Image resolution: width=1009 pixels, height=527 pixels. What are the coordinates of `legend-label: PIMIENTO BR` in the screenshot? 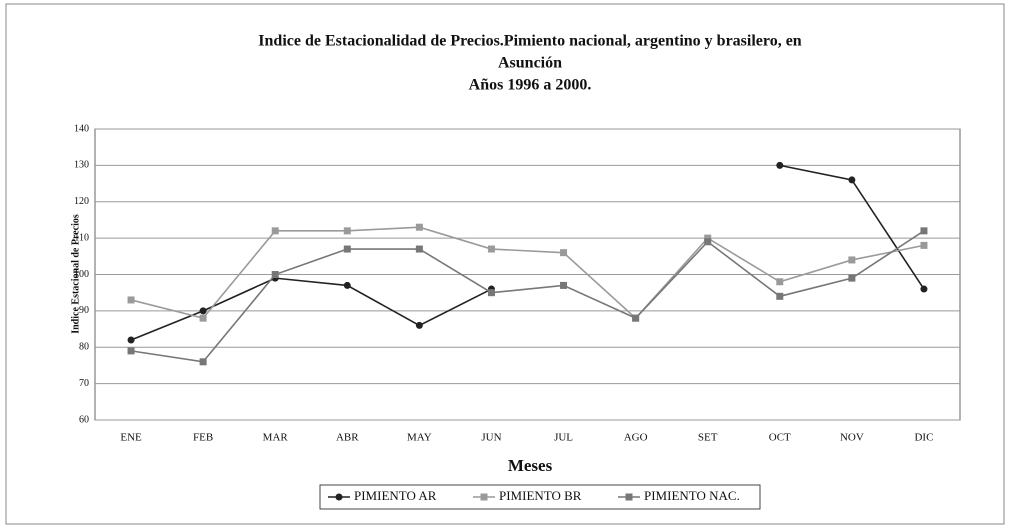 It's located at (540, 495).